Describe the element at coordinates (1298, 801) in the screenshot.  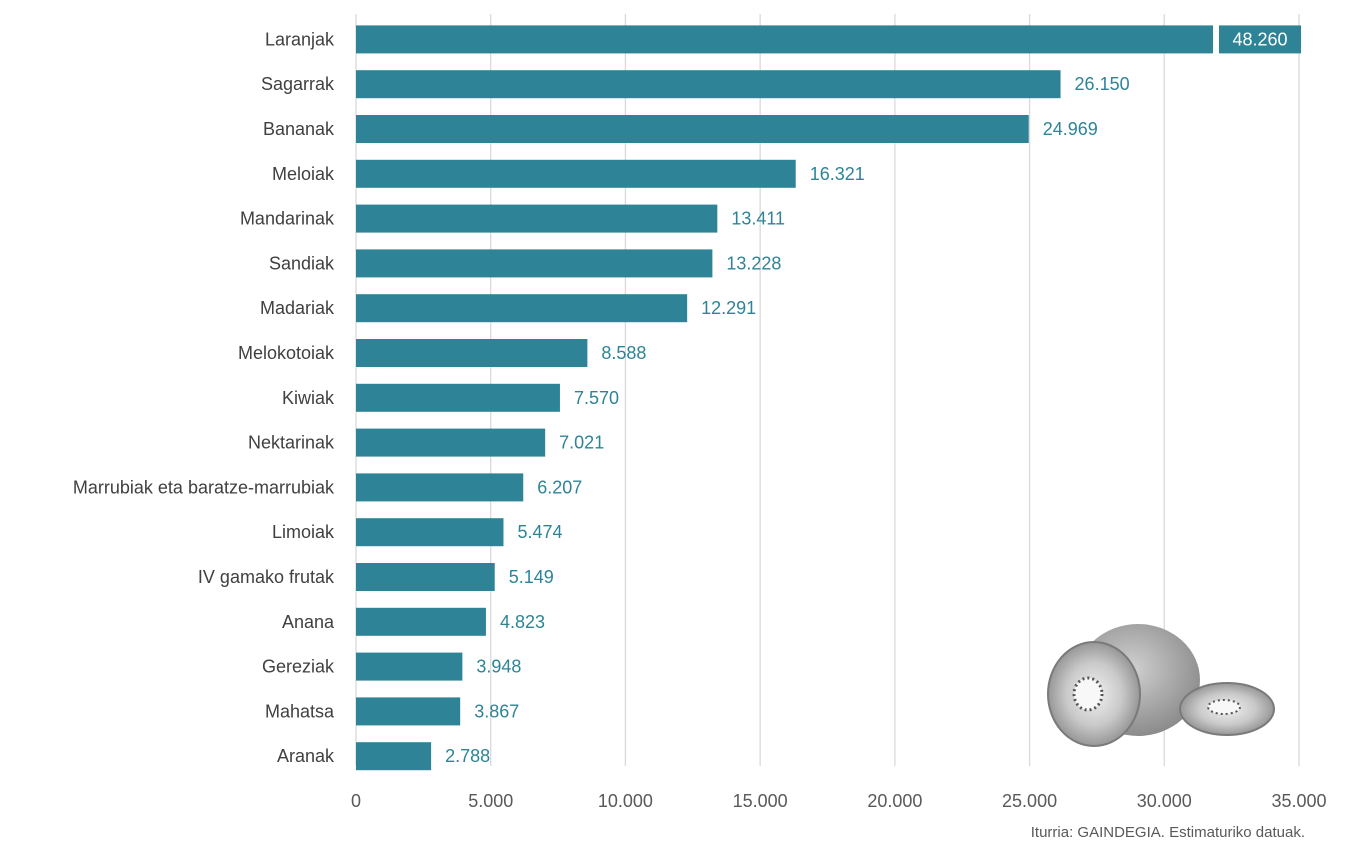
I see `x-tick-label: 35.000` at that location.